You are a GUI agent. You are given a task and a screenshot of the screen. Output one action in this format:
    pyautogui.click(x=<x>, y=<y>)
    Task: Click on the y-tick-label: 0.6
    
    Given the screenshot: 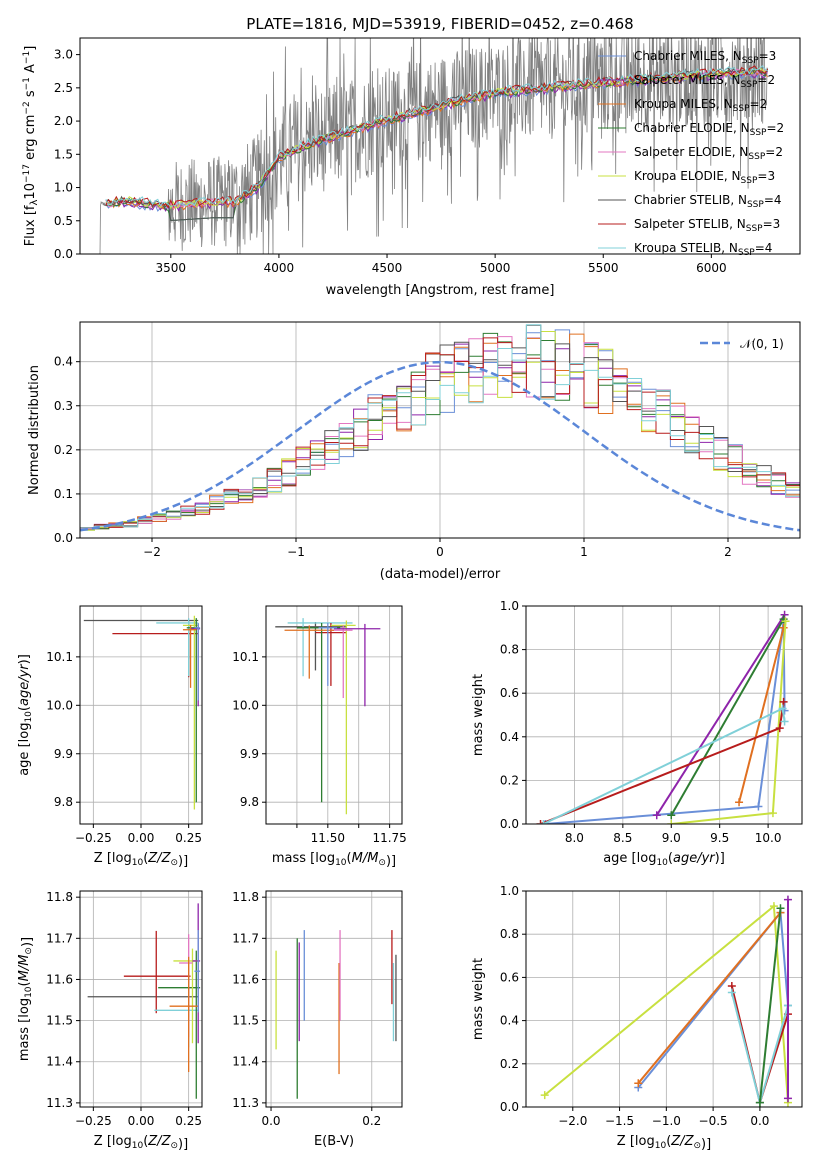 What is the action you would take?
    pyautogui.click(x=509, y=977)
    